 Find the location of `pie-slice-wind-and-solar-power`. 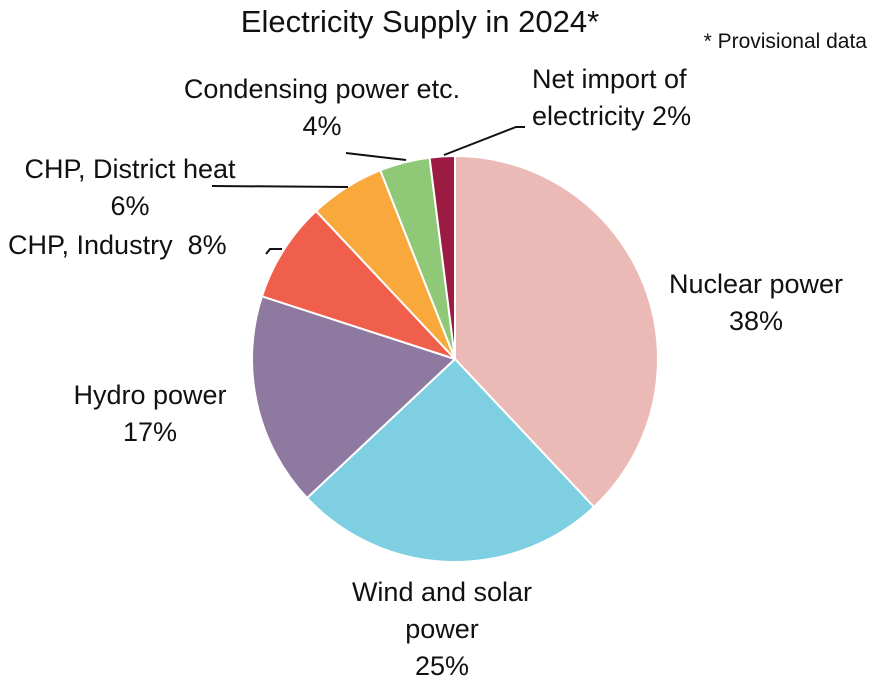

pie-slice-wind-and-solar-power is located at coordinates (450, 460).